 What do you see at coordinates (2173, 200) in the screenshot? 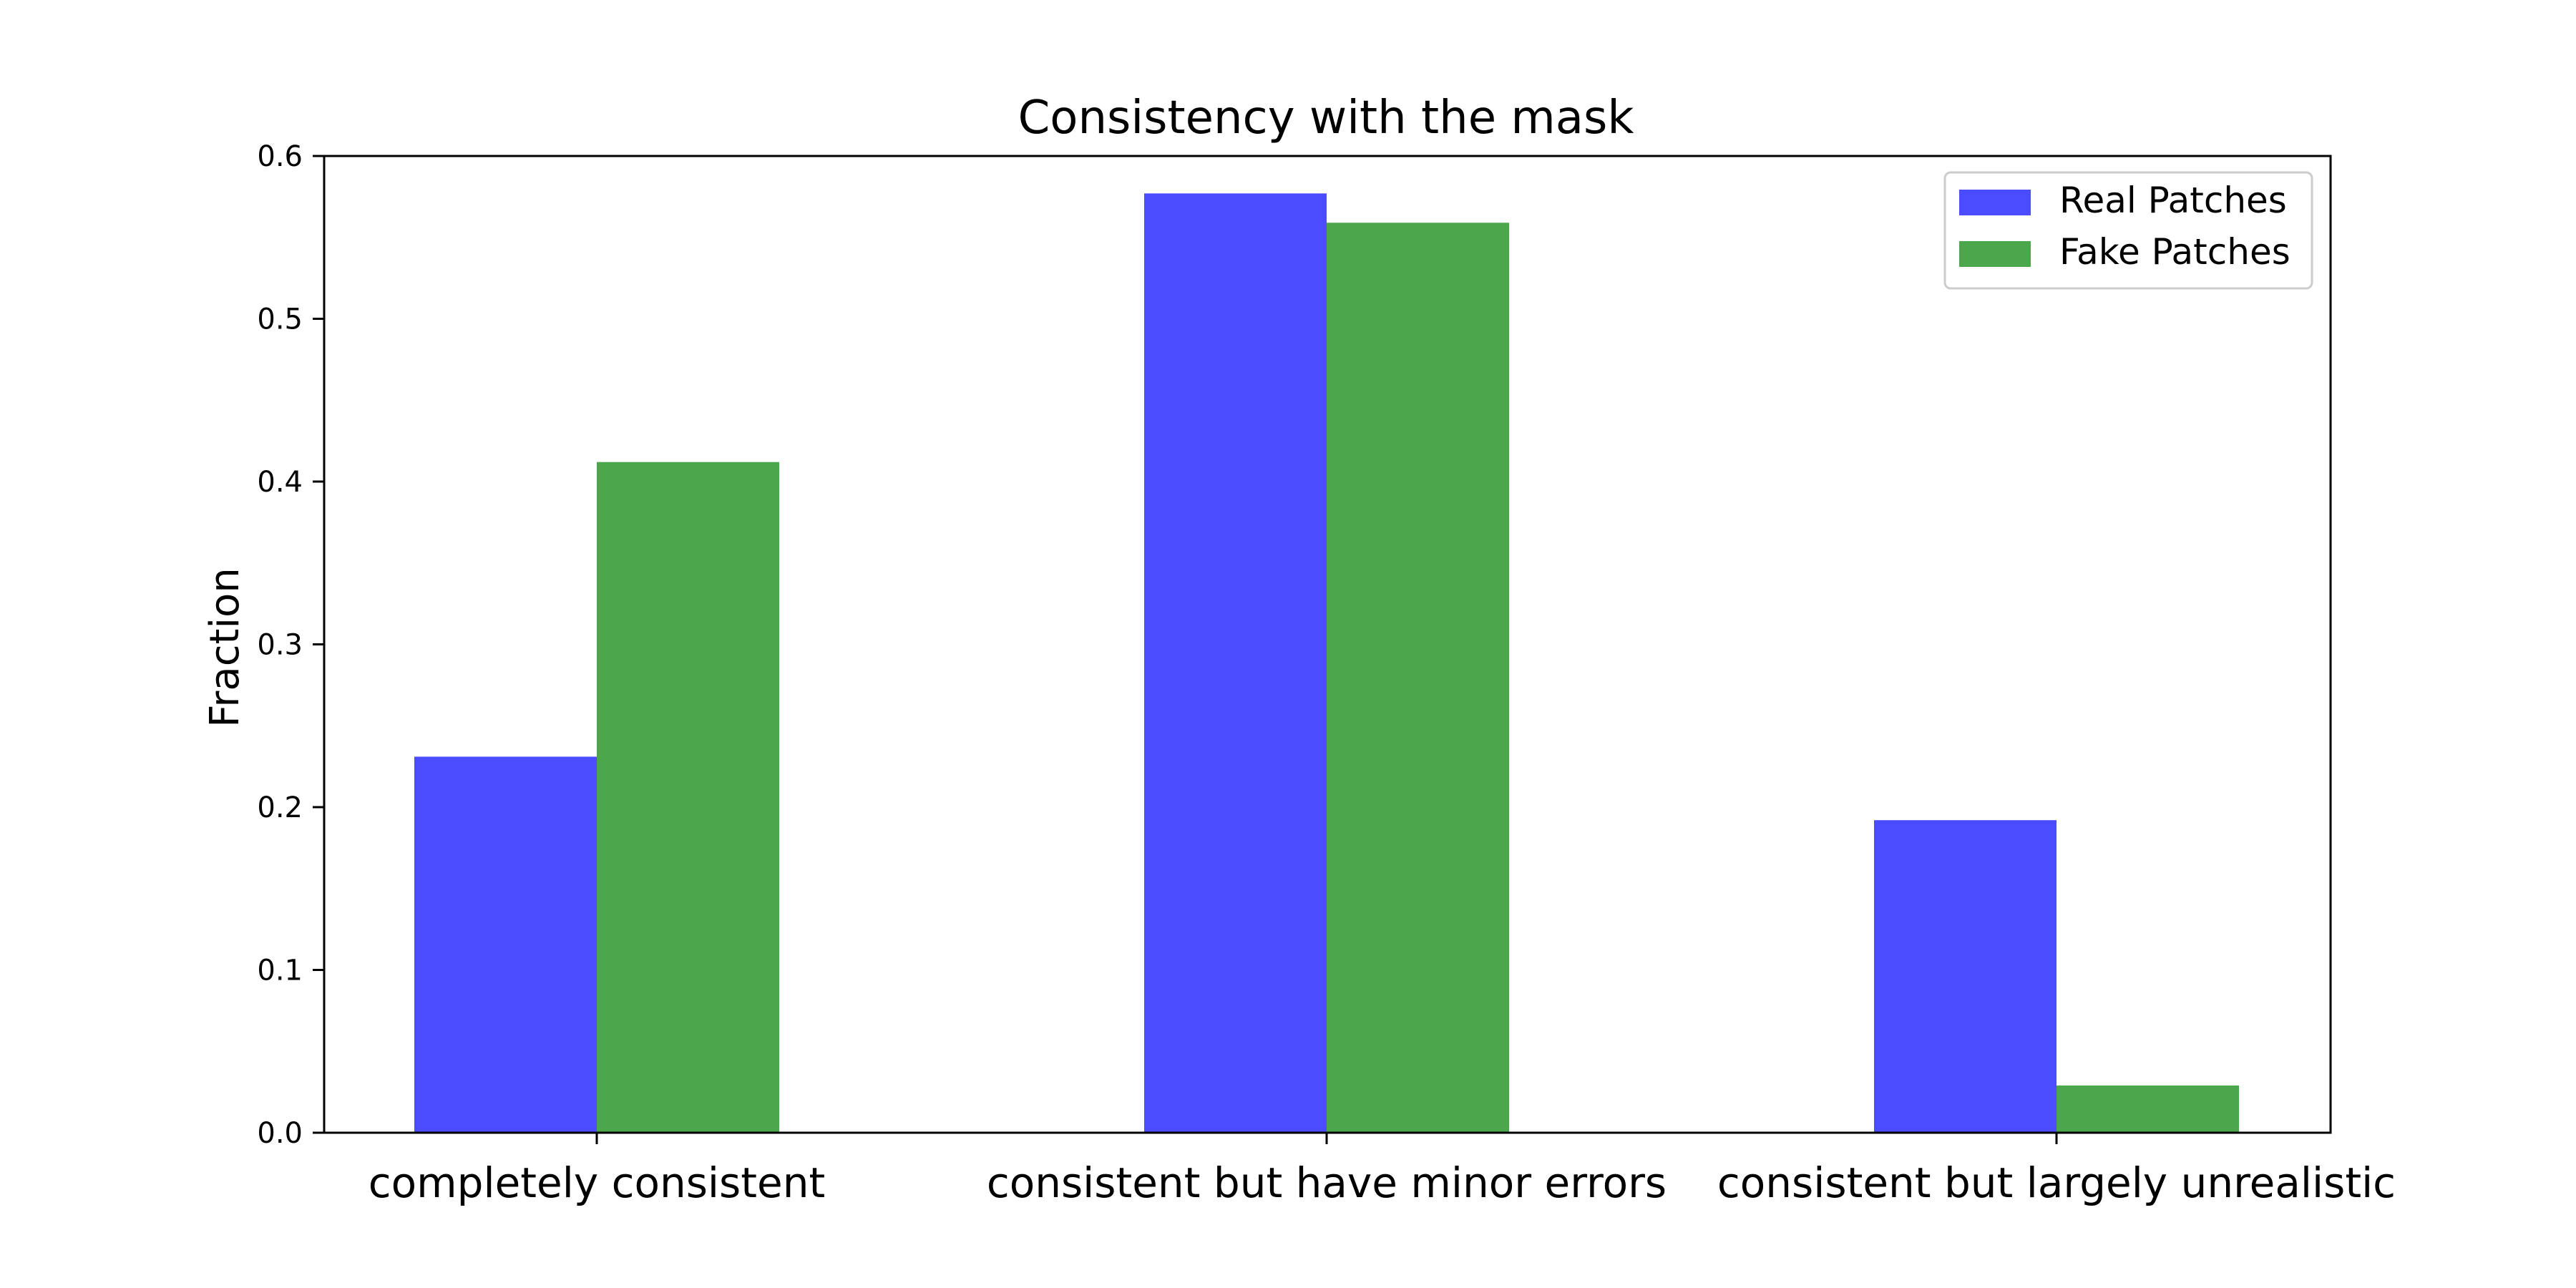
I see `legend-label: Real Patches` at bounding box center [2173, 200].